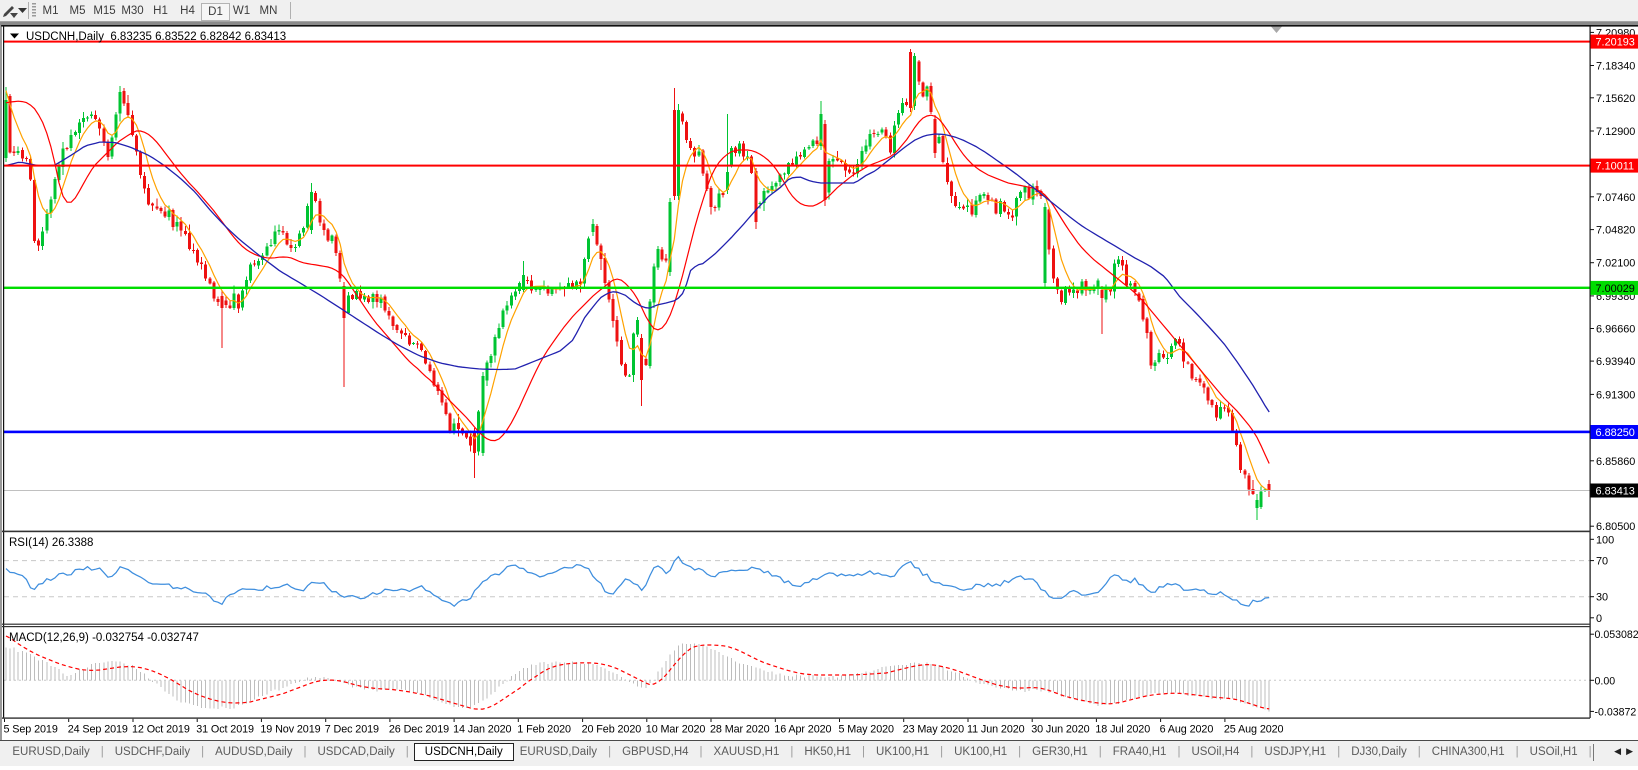  What do you see at coordinates (290, 730) in the screenshot?
I see `svg-text: 19 Nov 2019` at bounding box center [290, 730].